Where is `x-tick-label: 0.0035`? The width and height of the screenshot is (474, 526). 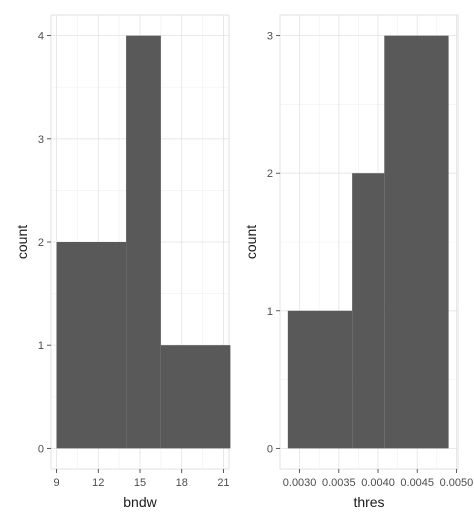
x-tick-label: 0.0035 is located at coordinates (339, 483).